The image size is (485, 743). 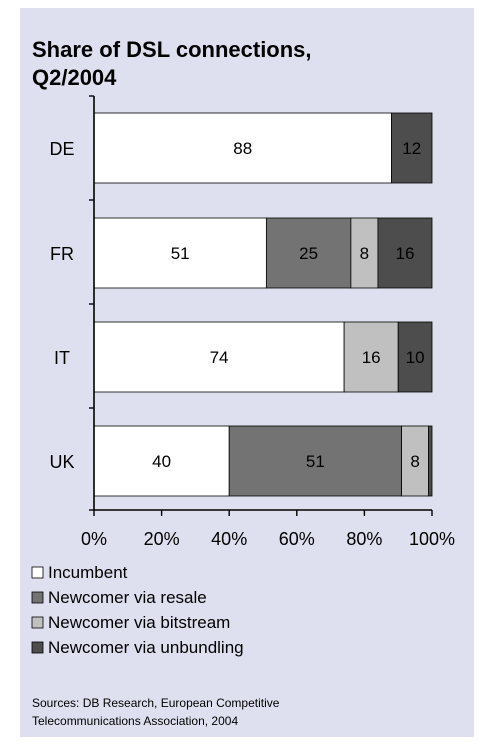 I want to click on bar-fr-newcomer-via-bitstream, so click(x=364, y=253).